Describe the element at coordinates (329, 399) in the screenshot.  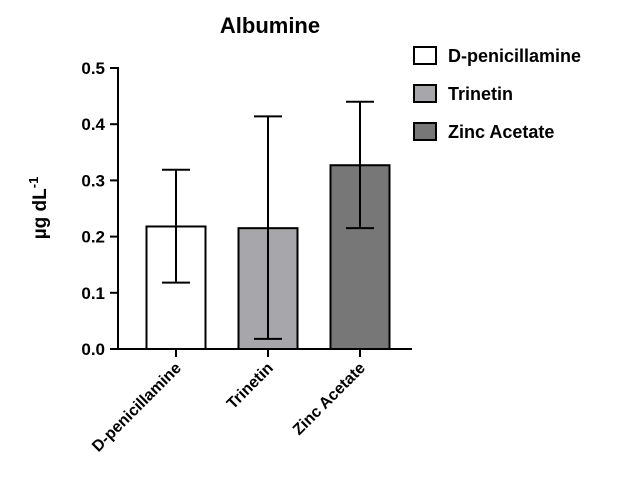
I see `x-tick-label: Zinc Acetate` at that location.